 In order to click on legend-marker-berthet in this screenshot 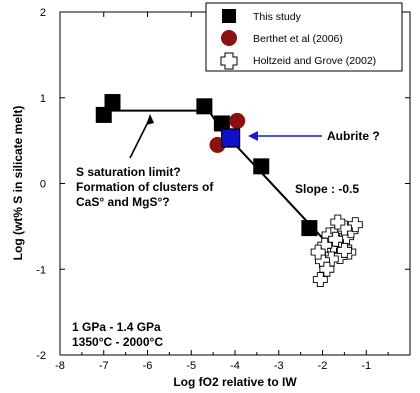, I will do `click(229, 38)`.